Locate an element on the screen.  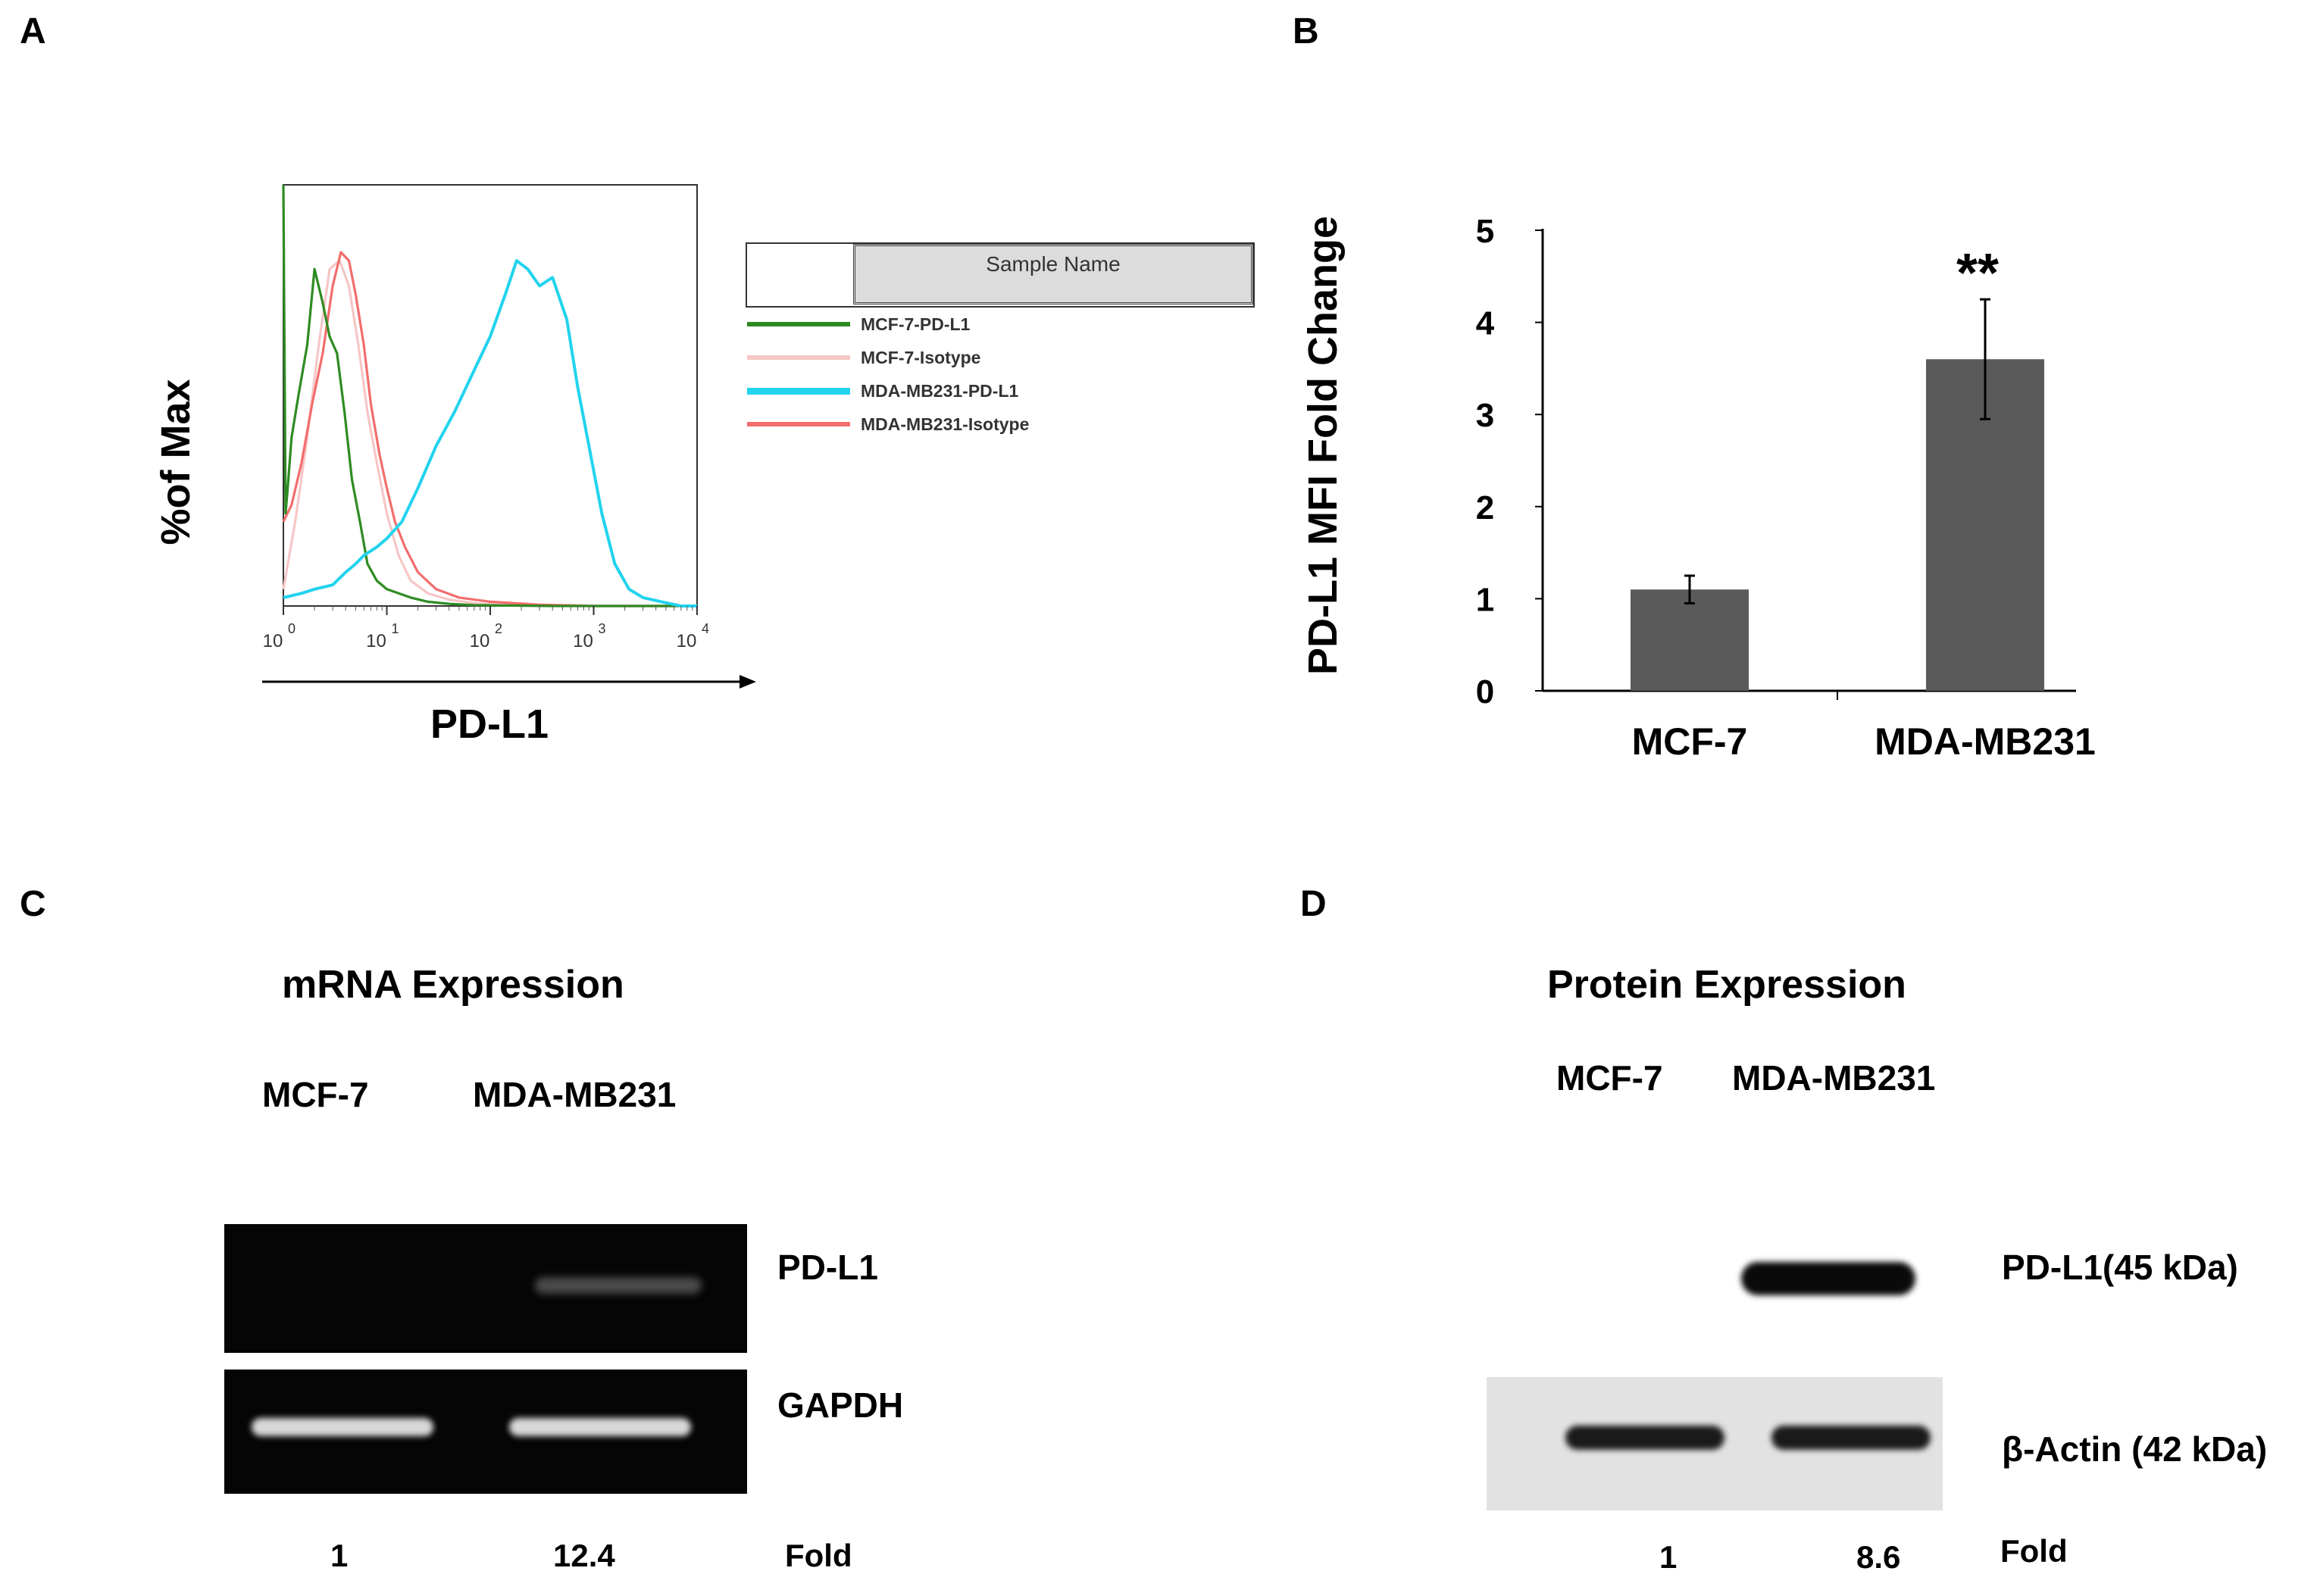
legend-header-box: Sample Name is located at coordinates (1000, 275).